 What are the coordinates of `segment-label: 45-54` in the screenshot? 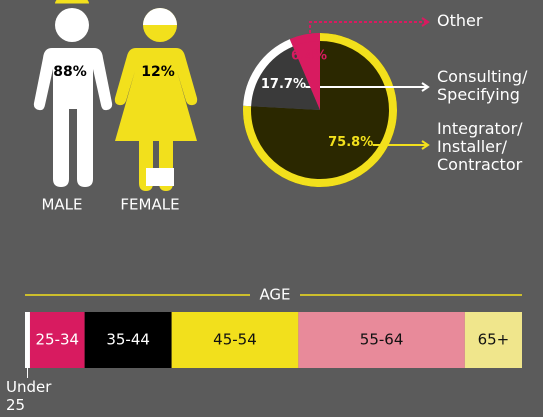 It's located at (235, 340).